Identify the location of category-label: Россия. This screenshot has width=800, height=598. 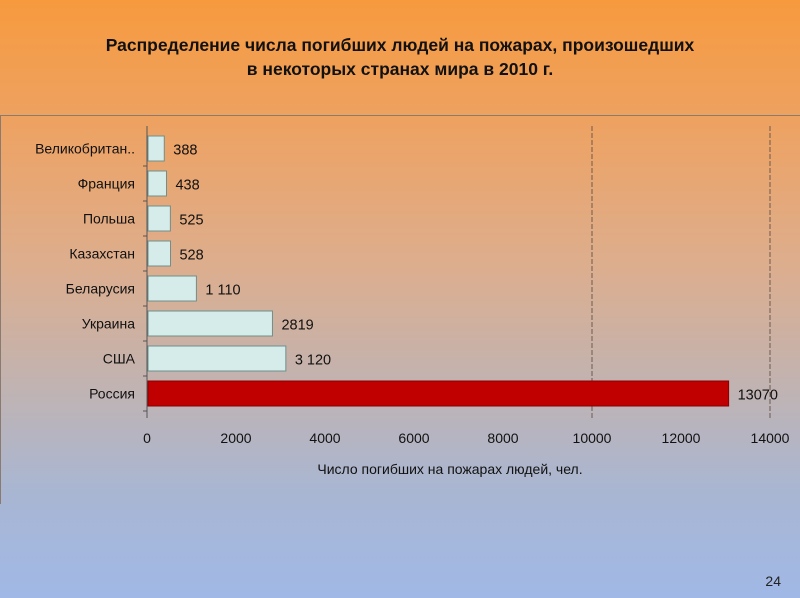
(112, 394).